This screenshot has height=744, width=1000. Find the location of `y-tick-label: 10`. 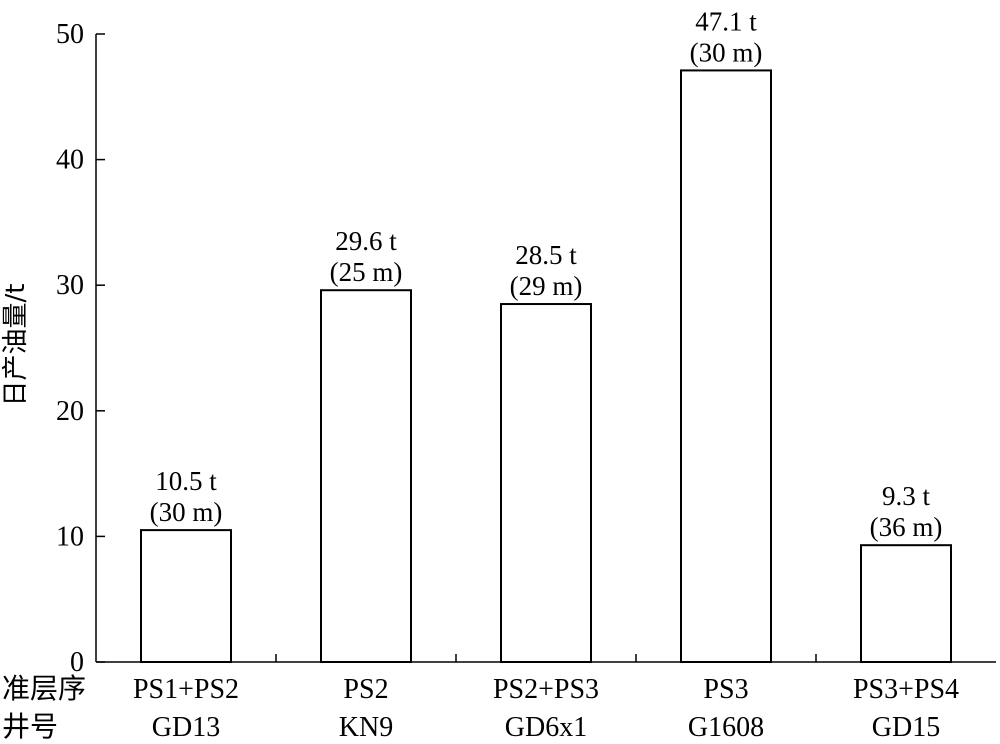

y-tick-label: 10 is located at coordinates (70, 536).